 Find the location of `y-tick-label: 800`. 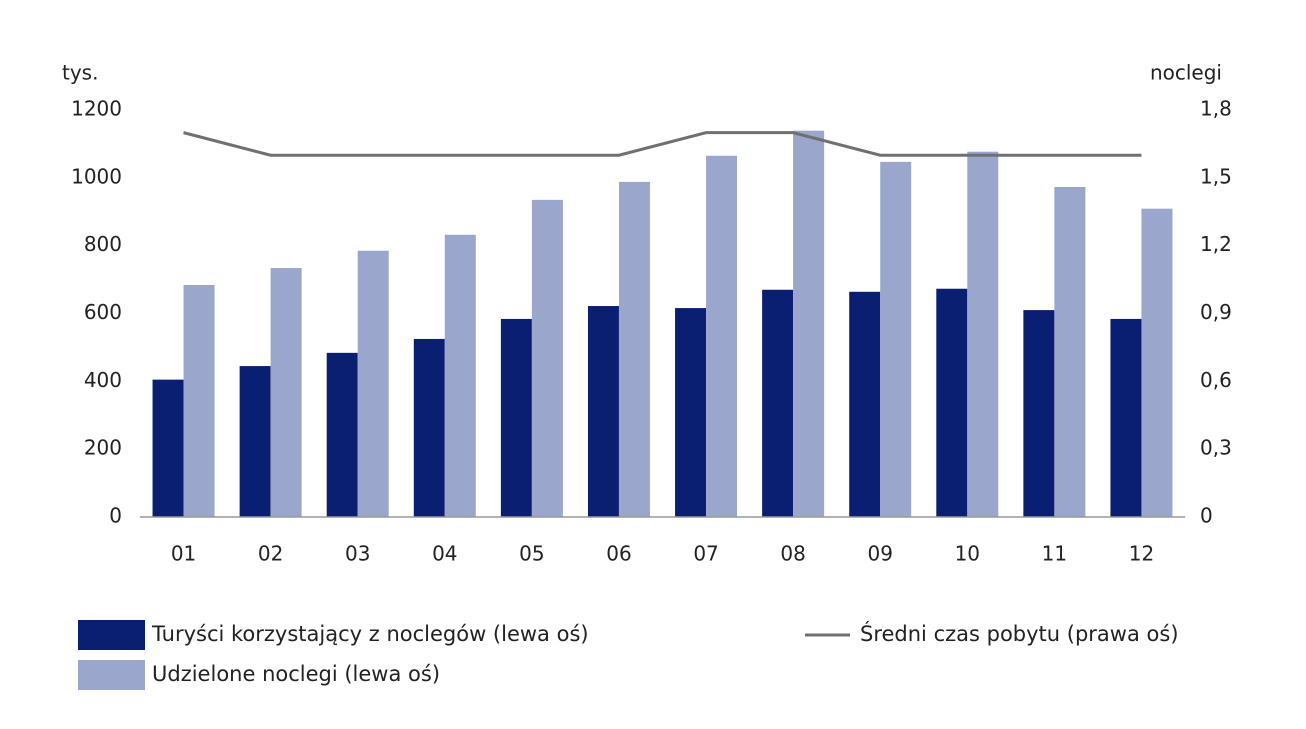

y-tick-label: 800 is located at coordinates (103, 244).